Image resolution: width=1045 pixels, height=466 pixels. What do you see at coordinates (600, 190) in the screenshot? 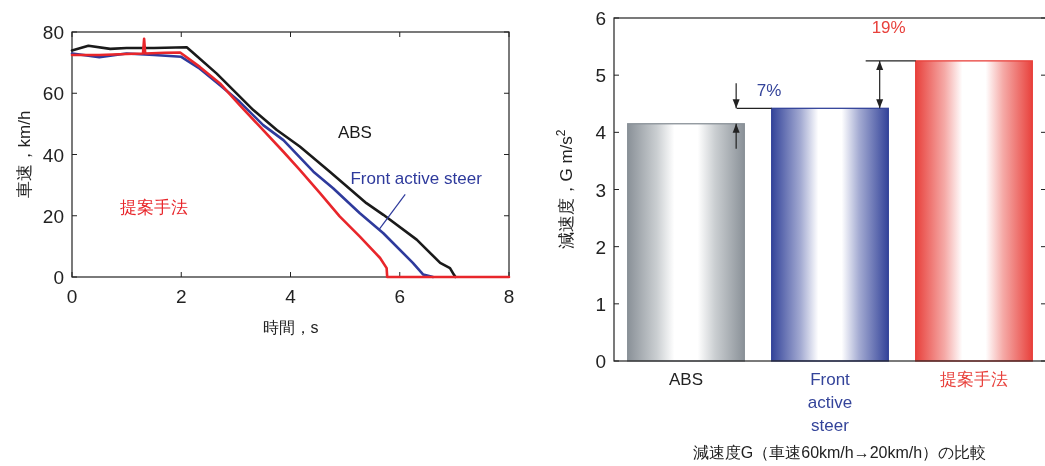
I see `y-tick-label: 3` at bounding box center [600, 190].